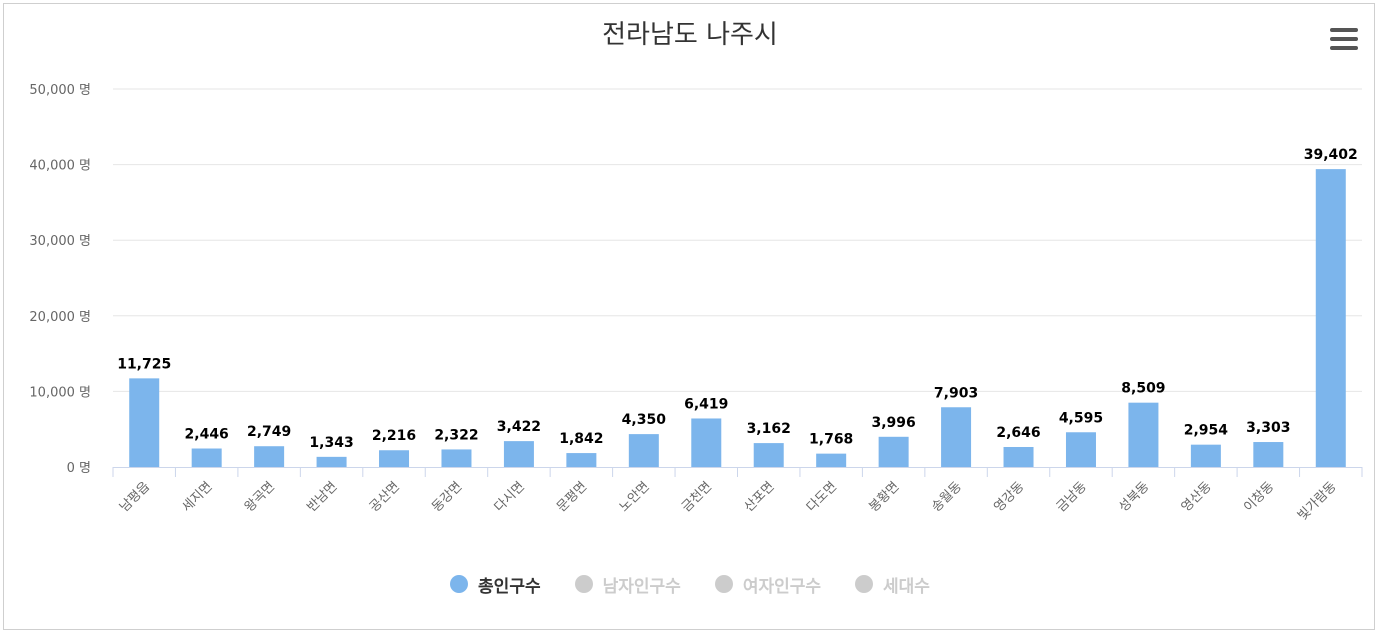 The height and width of the screenshot is (635, 1380). What do you see at coordinates (572, 497) in the screenshot?
I see `x-tick-label: 문평면` at bounding box center [572, 497].